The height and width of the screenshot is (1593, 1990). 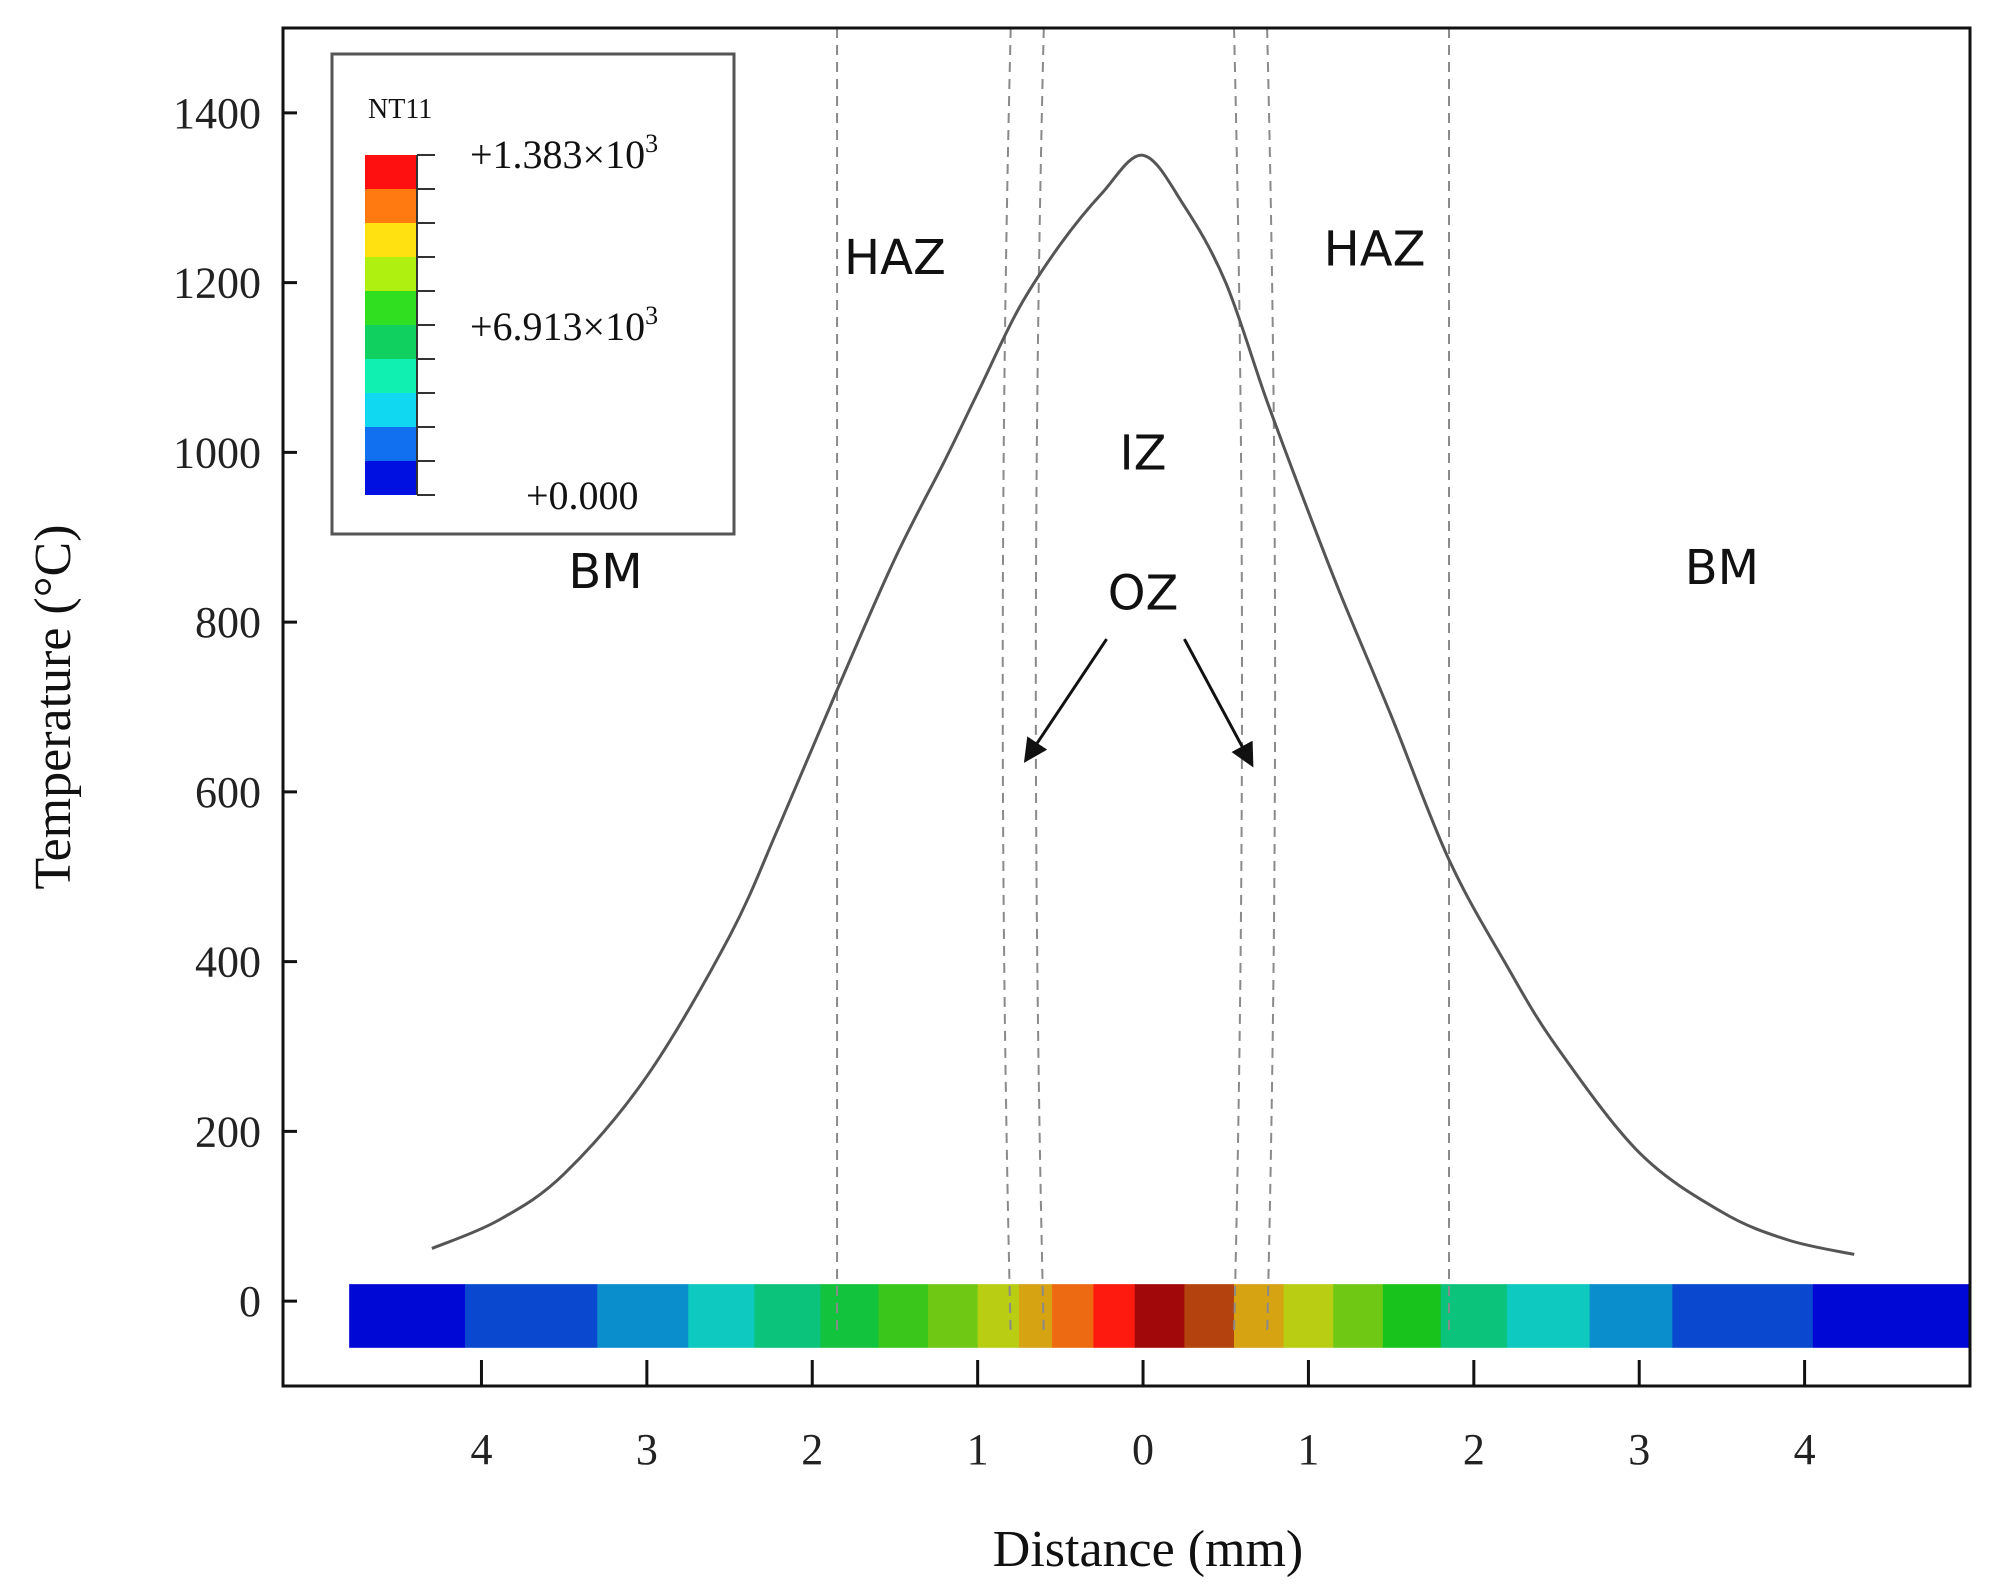 I want to click on legend-max-mantissa: +1.383×10, so click(x=557, y=154).